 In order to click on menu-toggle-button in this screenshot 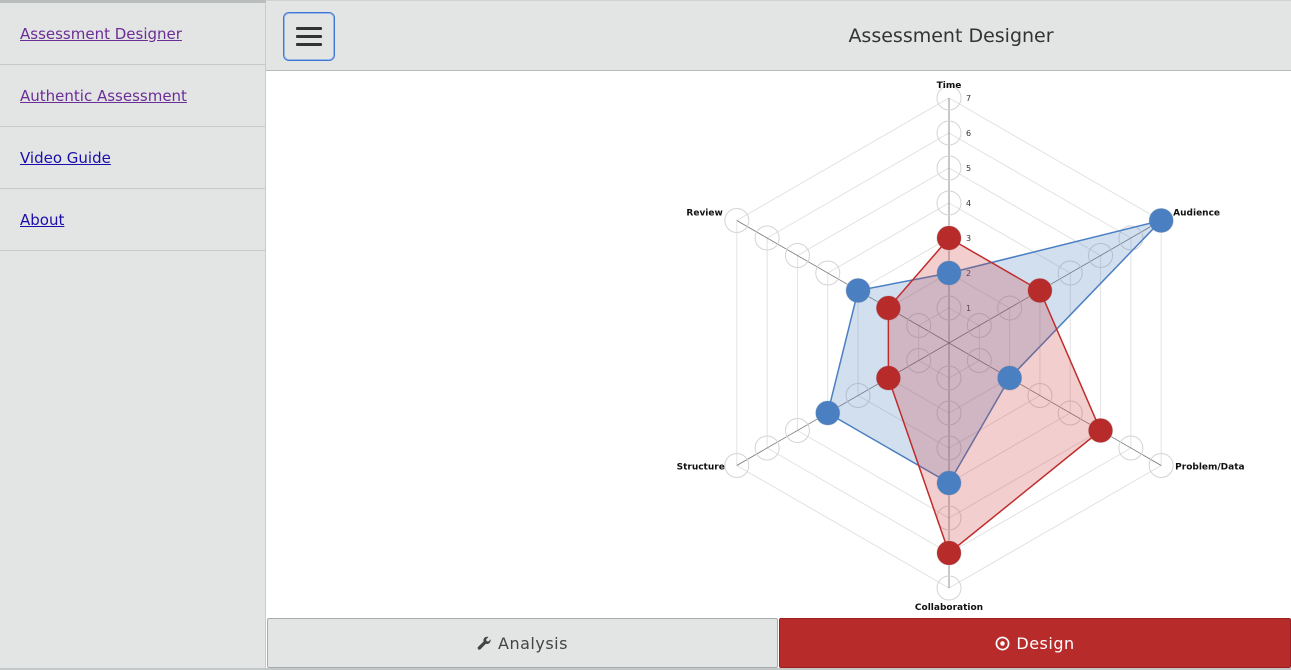, I will do `click(309, 36)`.